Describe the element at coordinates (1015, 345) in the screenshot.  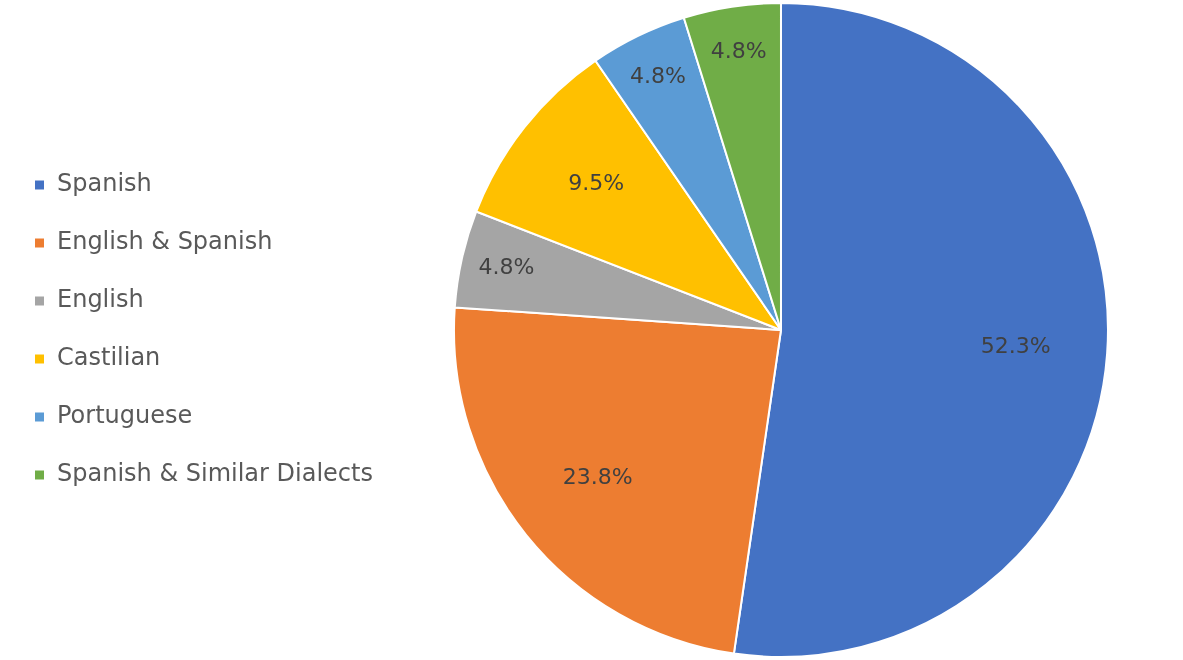
I see `data-label: 52.3%` at that location.